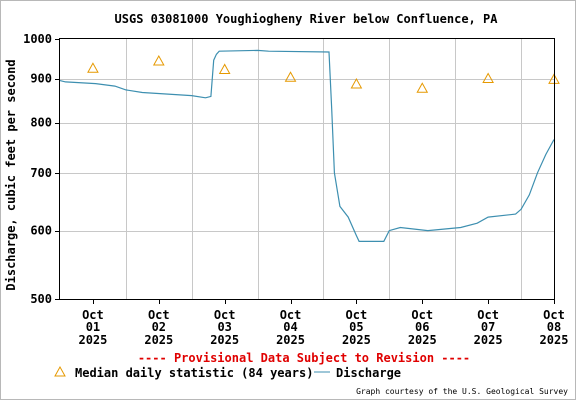 The image size is (576, 400). I want to click on y-tick-label: 700, so click(41, 173).